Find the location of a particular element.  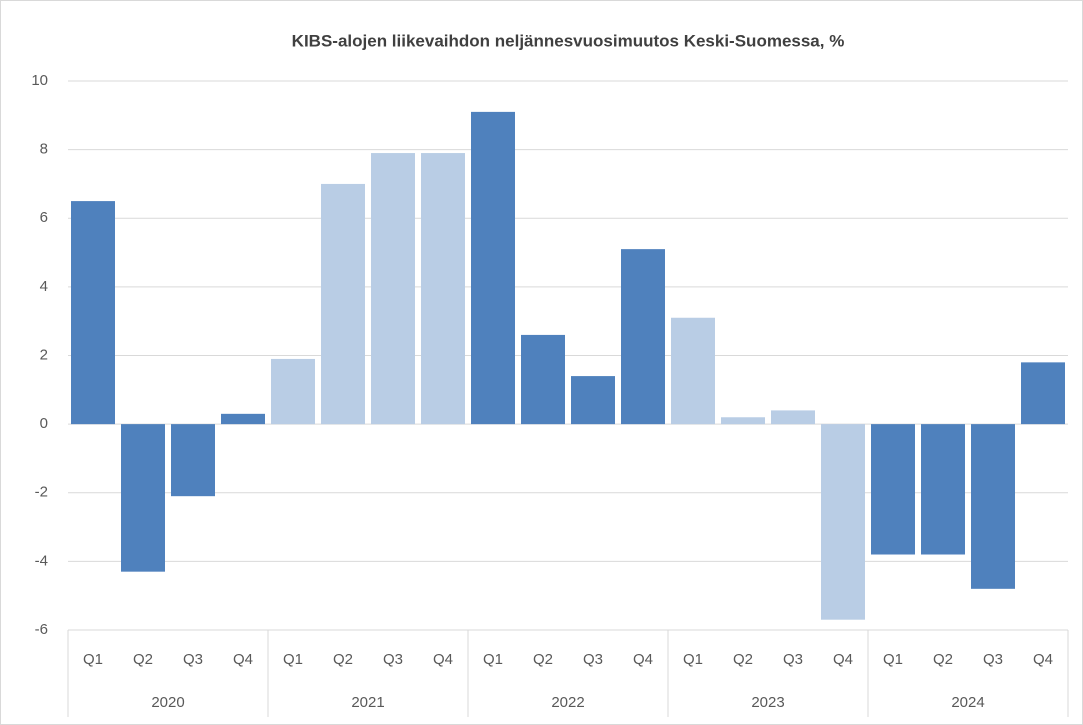

y-tick-label: -2 is located at coordinates (41, 492).